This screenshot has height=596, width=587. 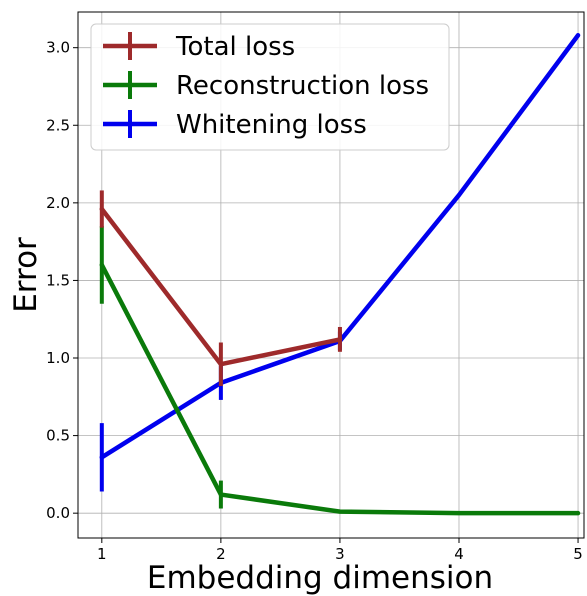 What do you see at coordinates (102, 554) in the screenshot?
I see `x-tick-label: 1` at bounding box center [102, 554].